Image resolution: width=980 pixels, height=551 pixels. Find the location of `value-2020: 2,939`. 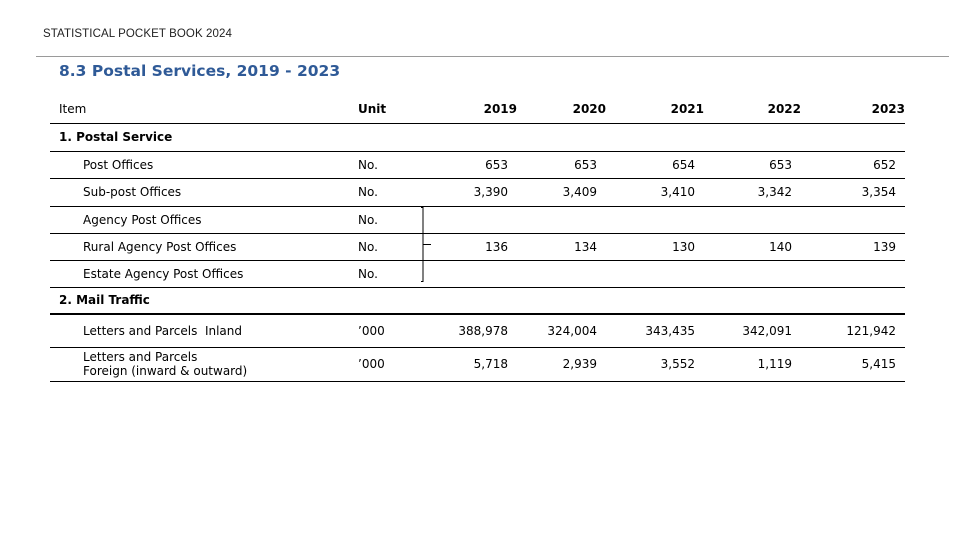

value-2020: 2,939 is located at coordinates (561, 364).